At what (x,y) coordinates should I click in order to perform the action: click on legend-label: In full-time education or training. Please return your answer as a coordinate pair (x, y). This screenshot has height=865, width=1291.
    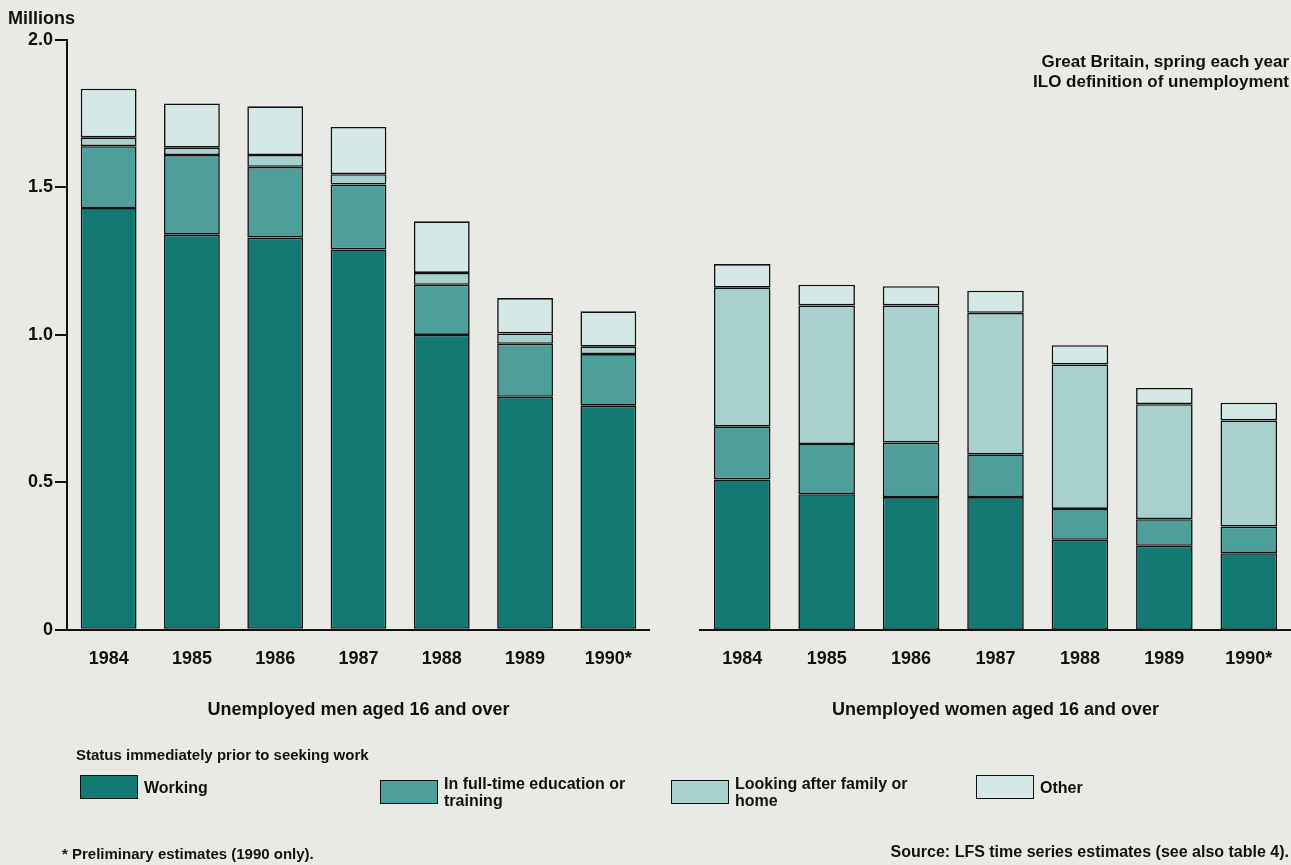
    Looking at the image, I should click on (535, 792).